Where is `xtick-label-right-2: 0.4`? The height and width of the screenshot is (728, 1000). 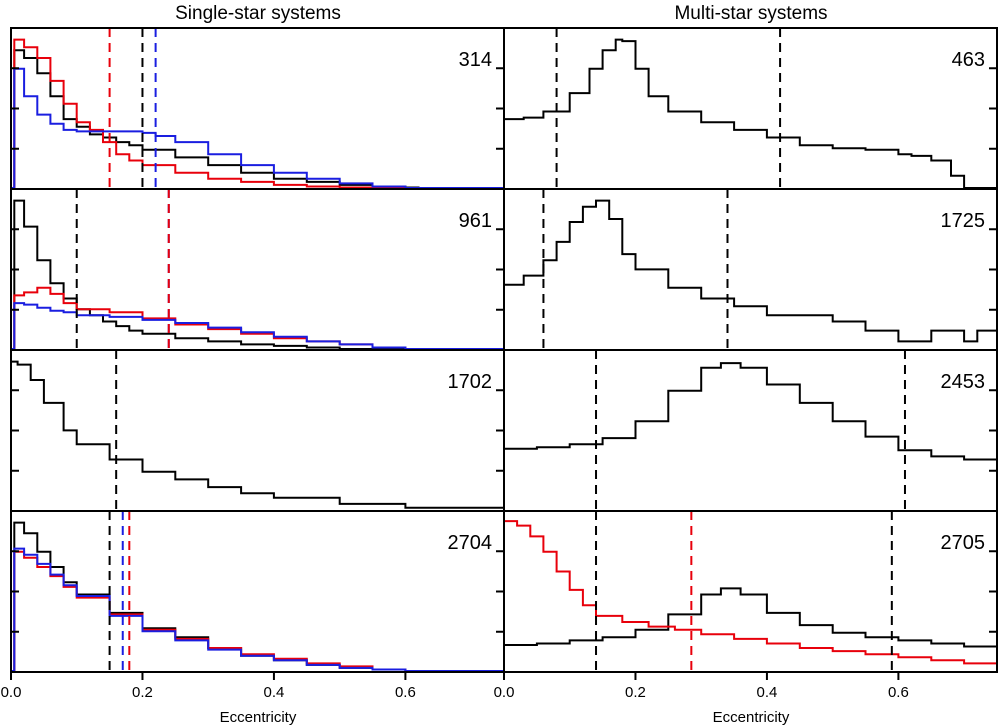
xtick-label-right-2: 0.4 is located at coordinates (767, 692).